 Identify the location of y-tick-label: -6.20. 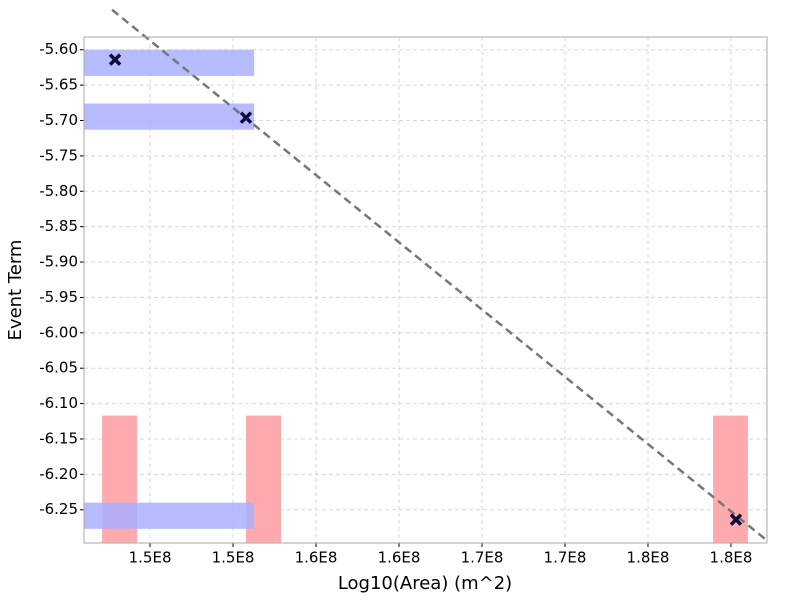
(58, 474).